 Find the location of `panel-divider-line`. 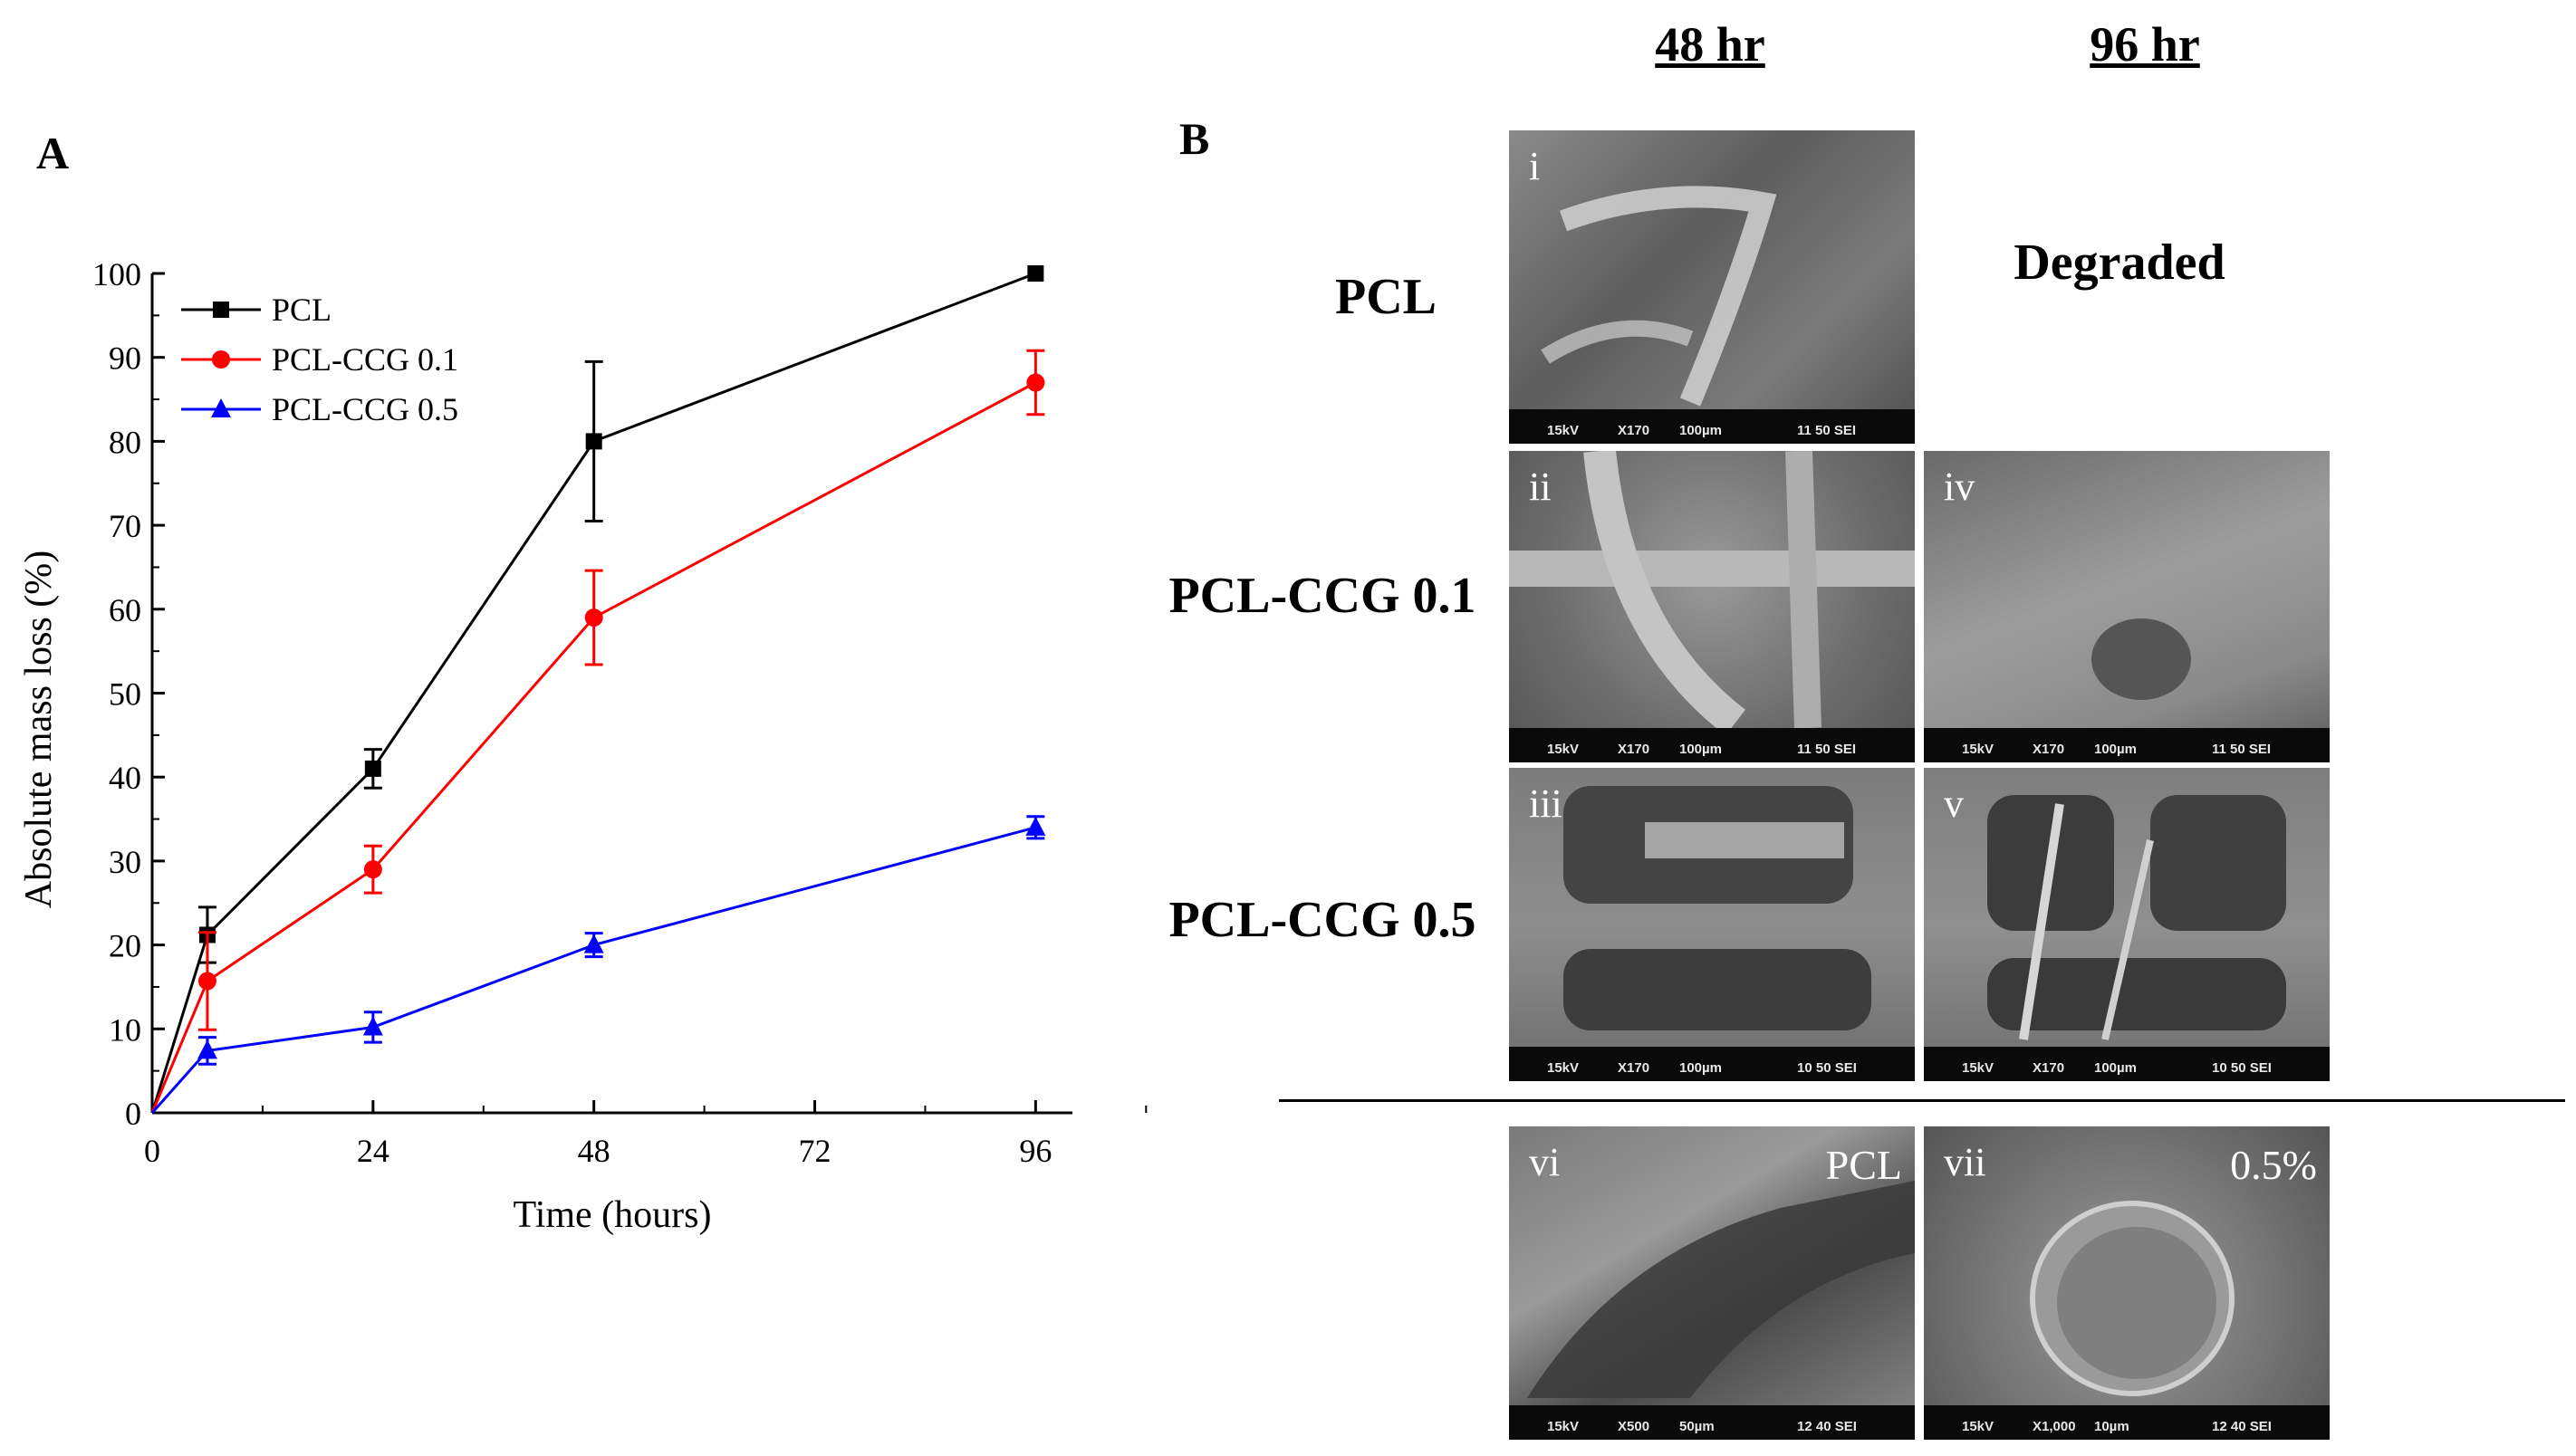

panel-divider-line is located at coordinates (1922, 1100).